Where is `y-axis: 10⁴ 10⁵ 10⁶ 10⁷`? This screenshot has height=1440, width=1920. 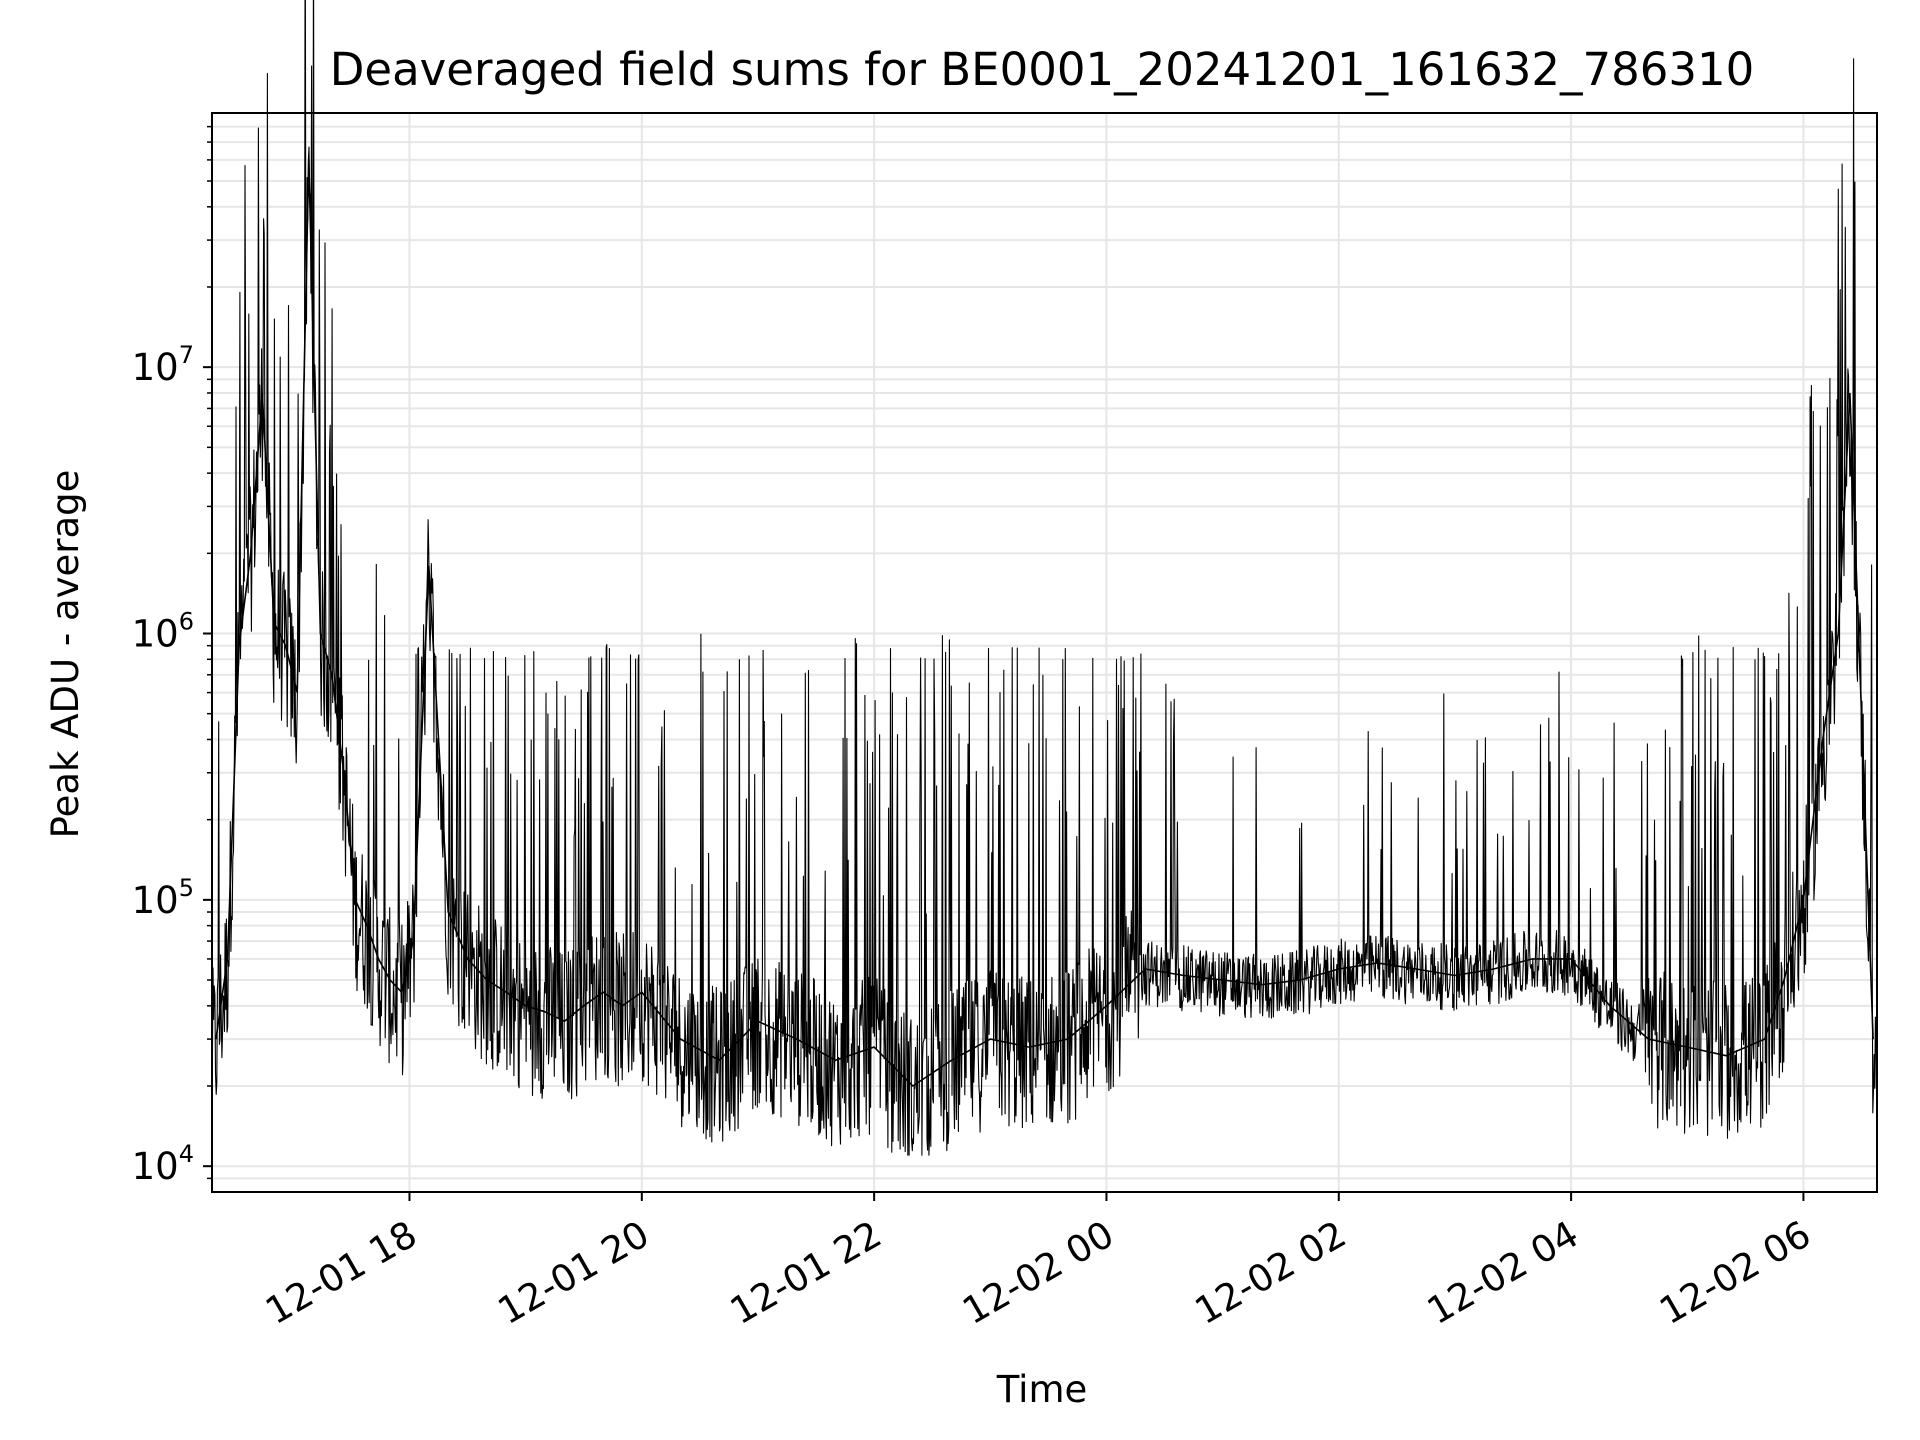
y-axis: 10⁴ 10⁵ 10⁶ 10⁷ is located at coordinates (172, 656).